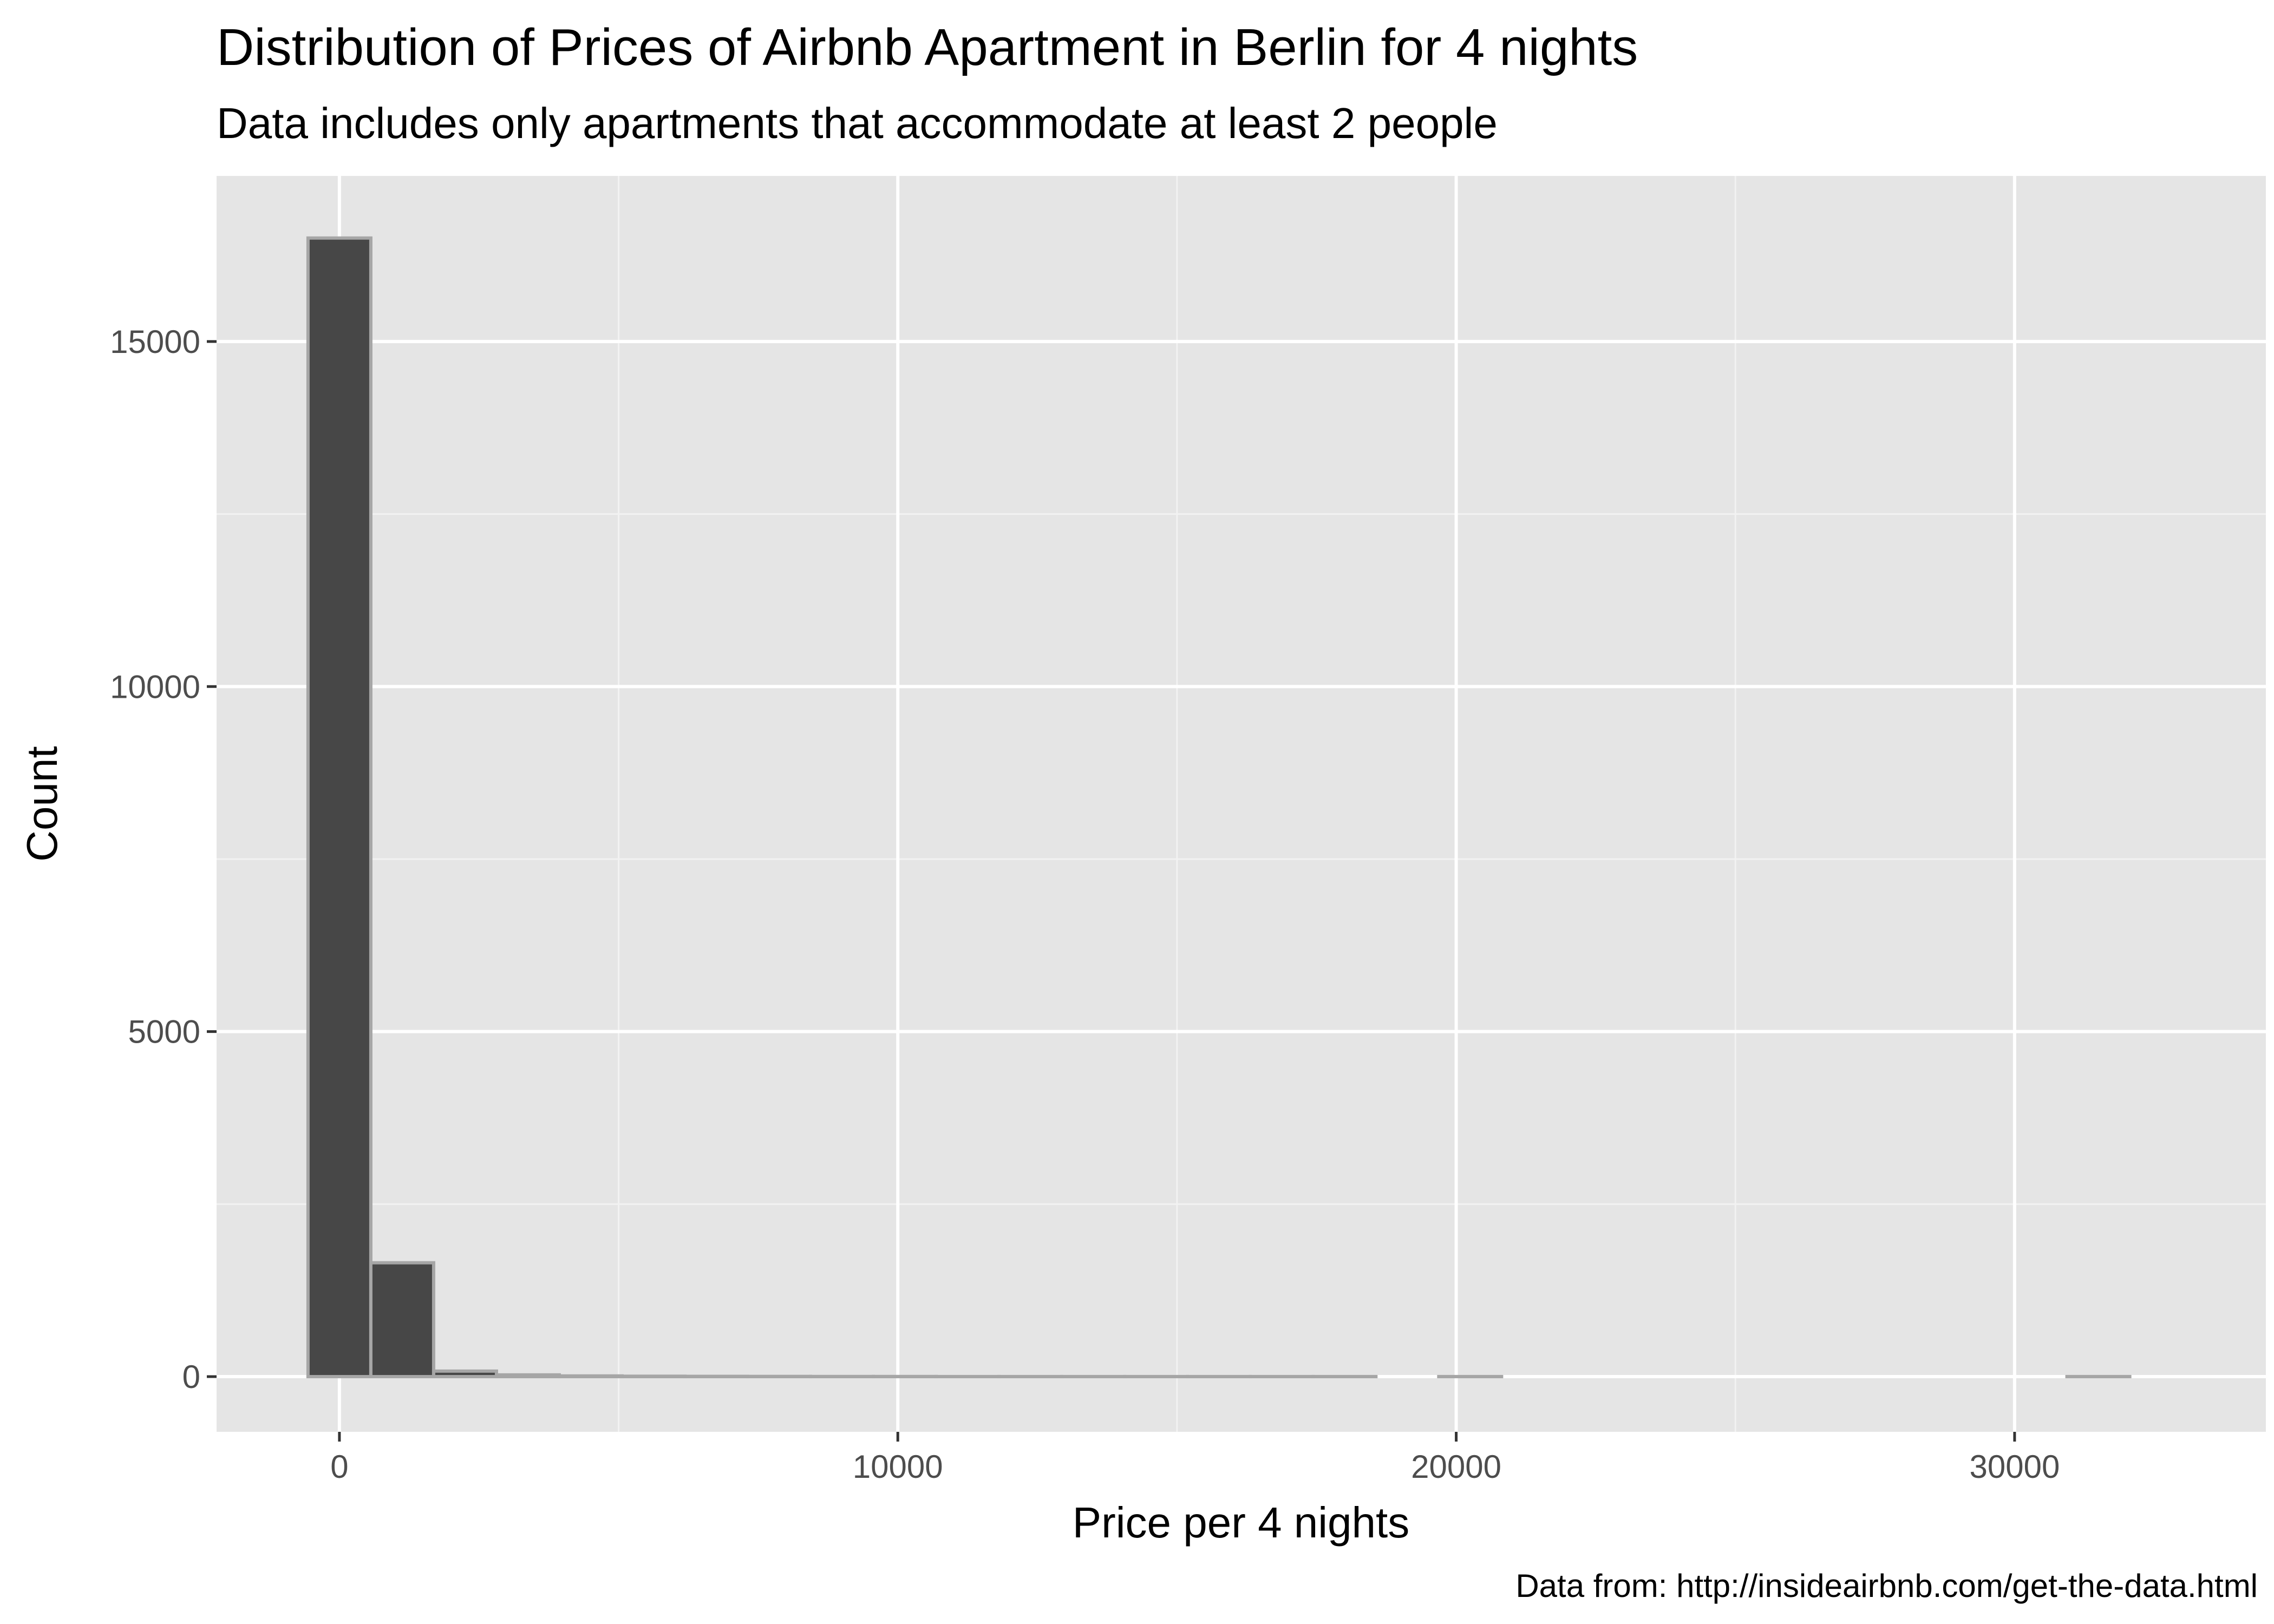 The height and width of the screenshot is (1624, 2274). Describe the element at coordinates (42, 804) in the screenshot. I see `y-axis-title: Count` at that location.